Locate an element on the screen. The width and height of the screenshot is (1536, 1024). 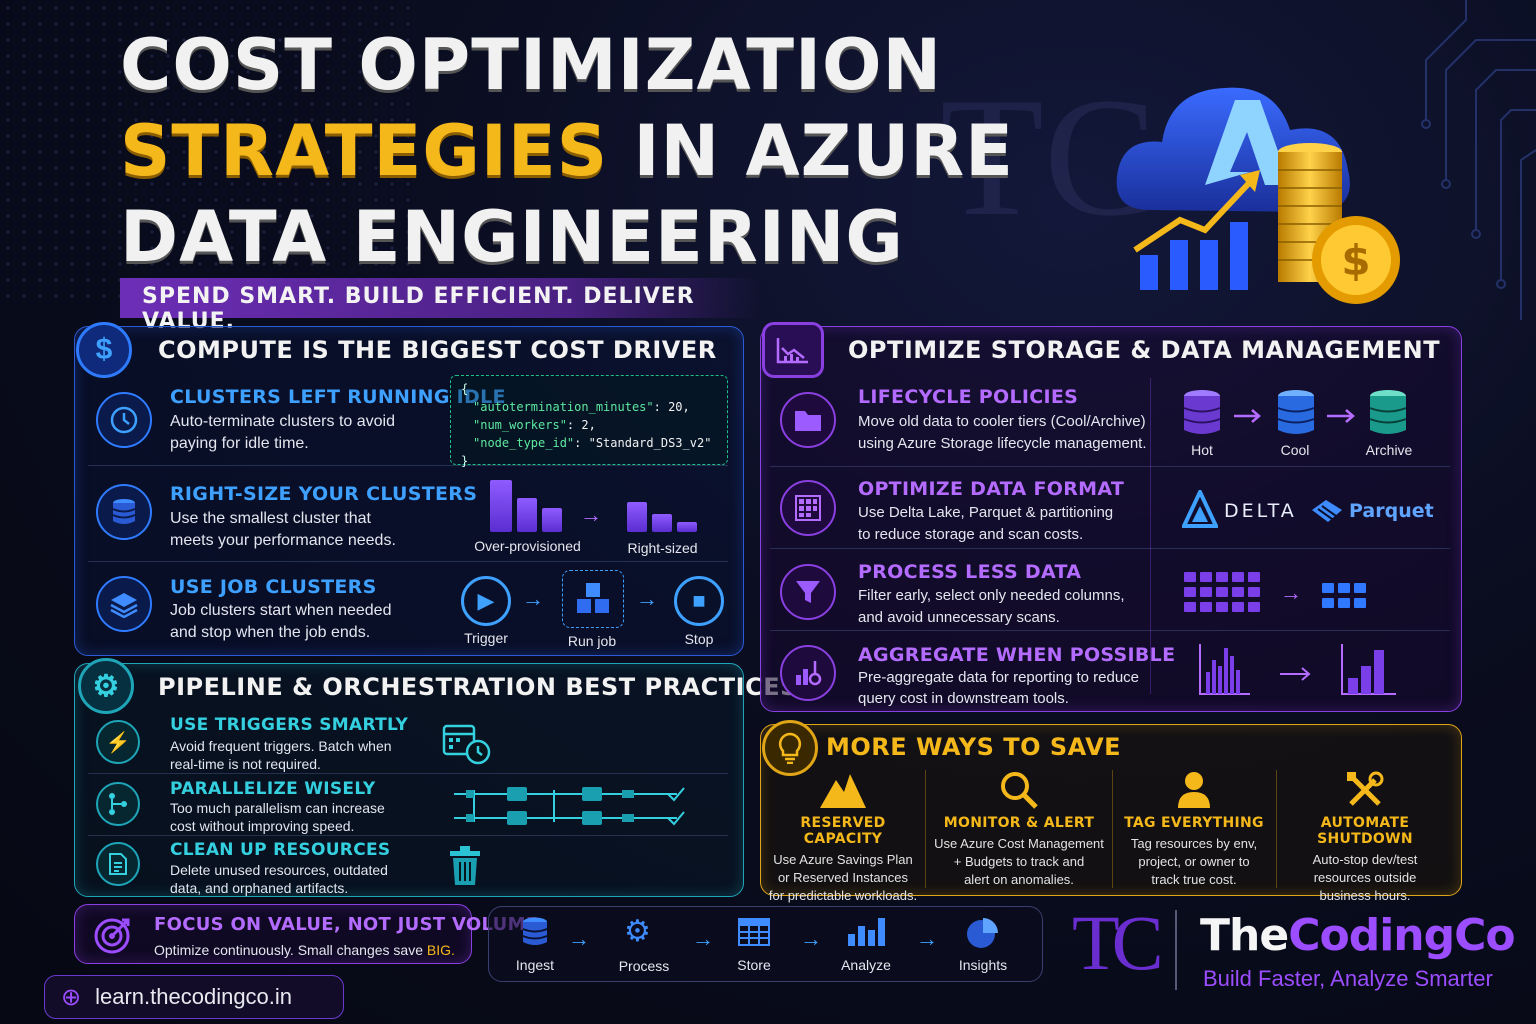
reserved-capacity-heading: RESERVED CAPACITY is located at coordinates (843, 831).